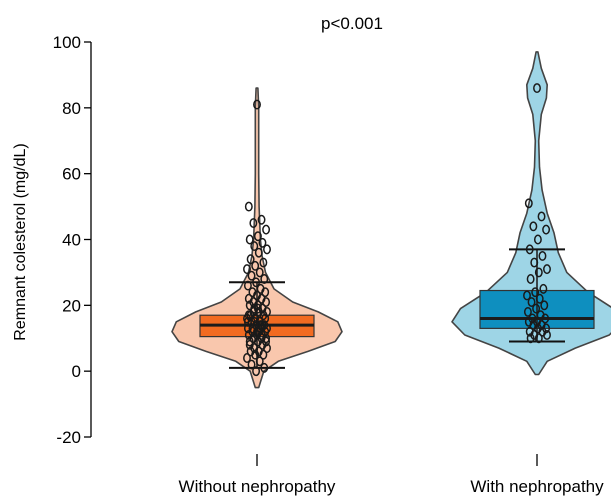  What do you see at coordinates (67, 42) in the screenshot?
I see `y-tick-label: 100` at bounding box center [67, 42].